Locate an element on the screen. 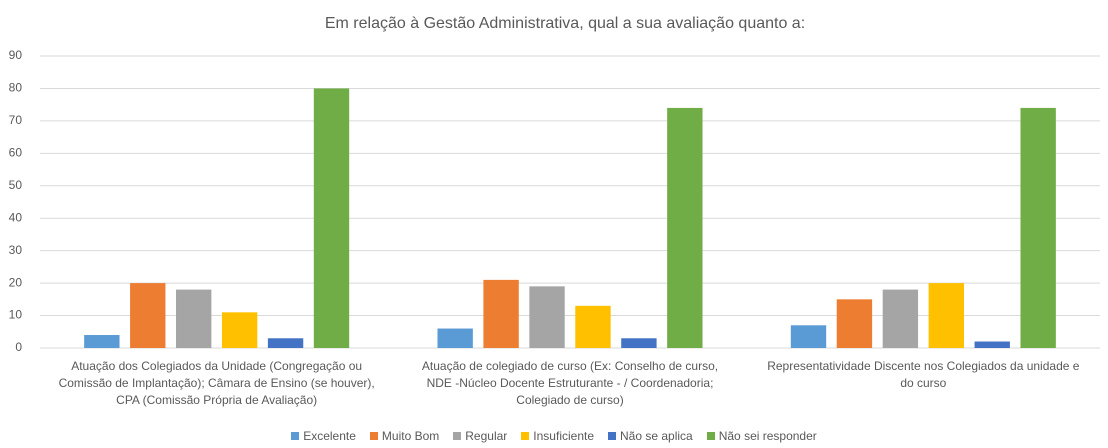  legend-label: Insuficiente is located at coordinates (563, 436).